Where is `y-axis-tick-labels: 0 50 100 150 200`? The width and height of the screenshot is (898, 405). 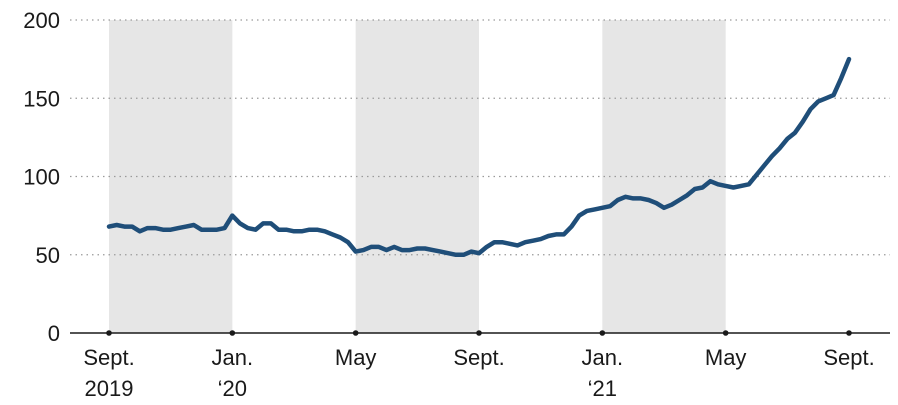
y-axis-tick-labels: 0 50 100 150 200 is located at coordinates (41, 177).